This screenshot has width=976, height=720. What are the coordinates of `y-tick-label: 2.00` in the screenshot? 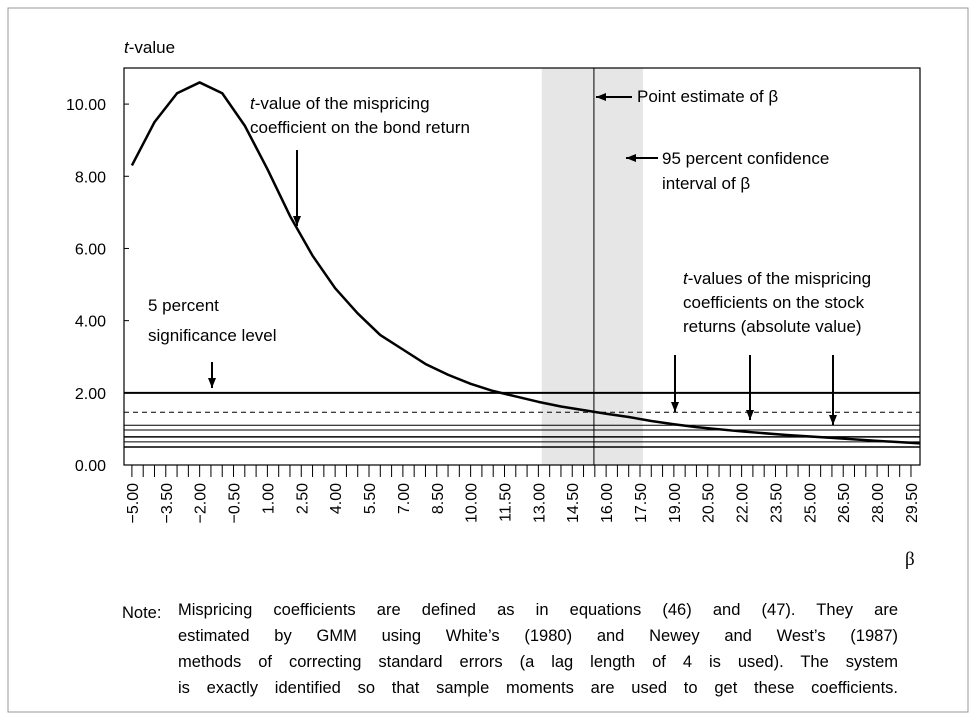 It's located at (90, 394).